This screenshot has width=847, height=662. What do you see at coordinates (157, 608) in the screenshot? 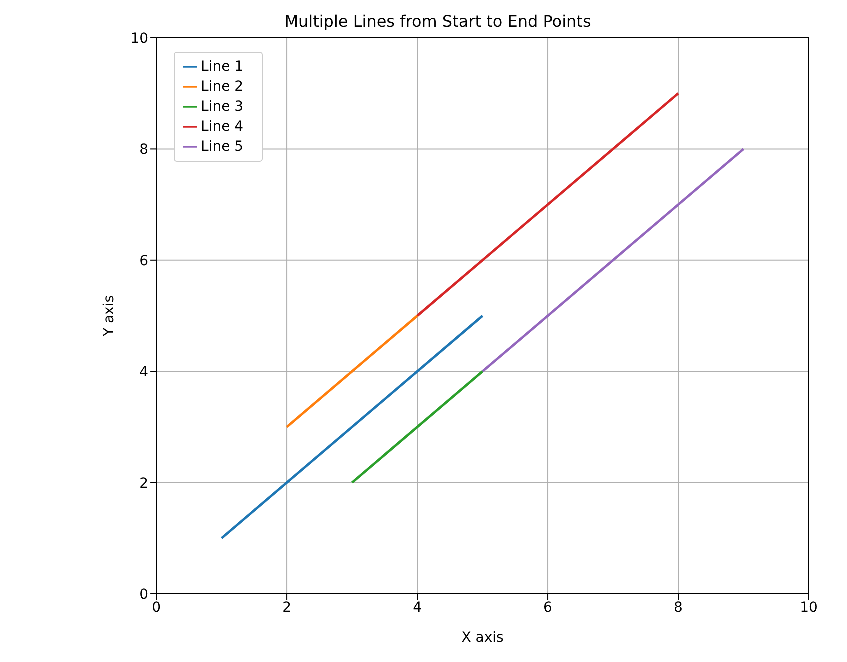
I see `x-tick-label: 0` at bounding box center [157, 608].